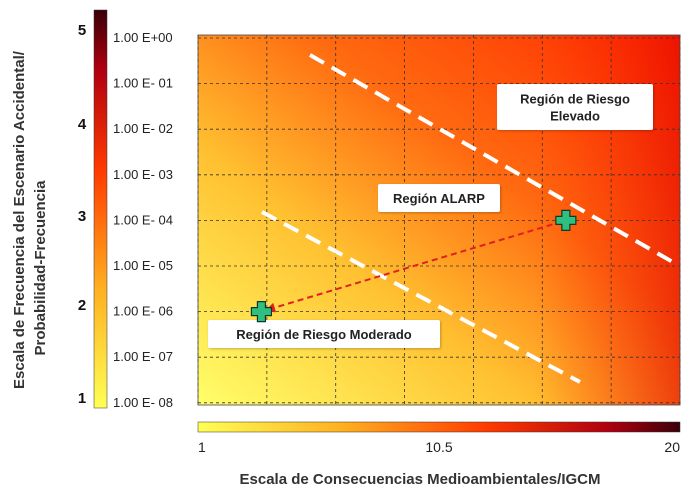  I want to click on frequency-label: 1.00 E- 02, so click(143, 128).